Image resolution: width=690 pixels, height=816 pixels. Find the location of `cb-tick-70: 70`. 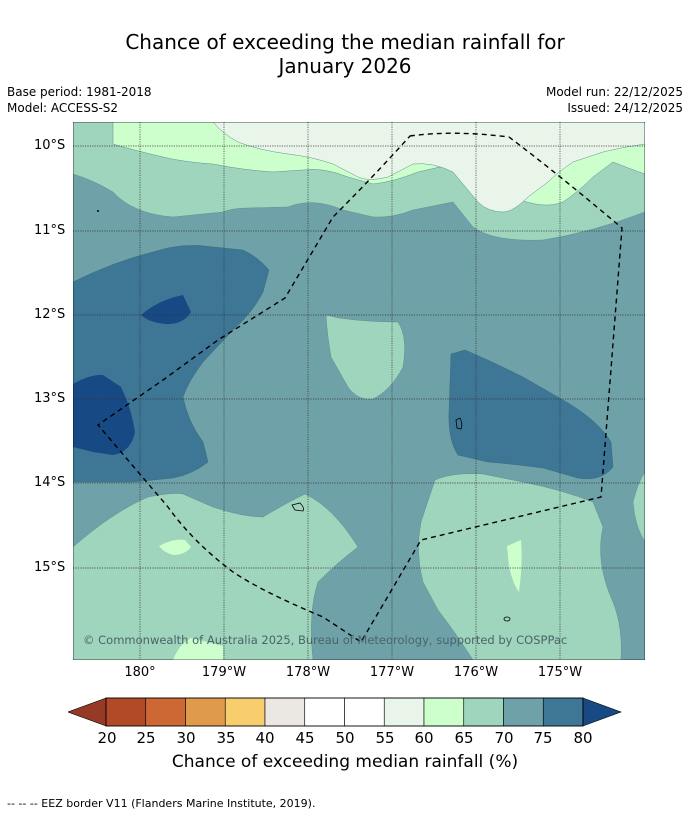

cb-tick-70: 70 is located at coordinates (504, 738).